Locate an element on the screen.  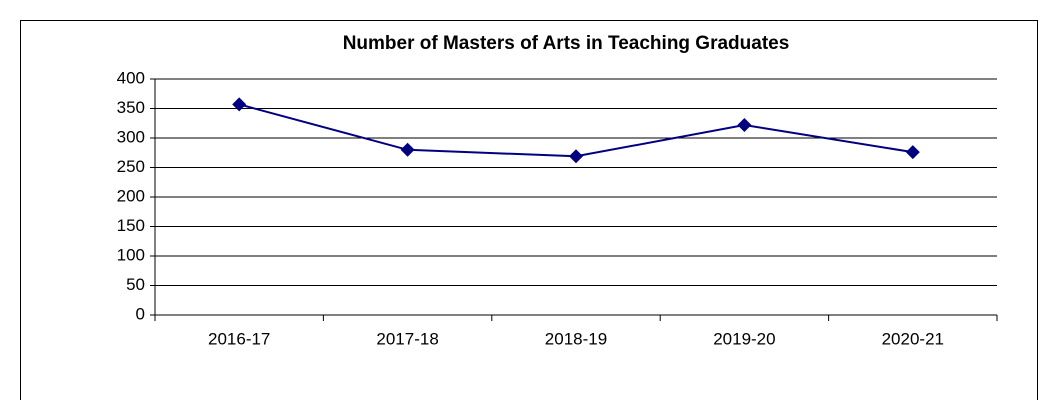
y-tick-label: 150 is located at coordinates (131, 225).